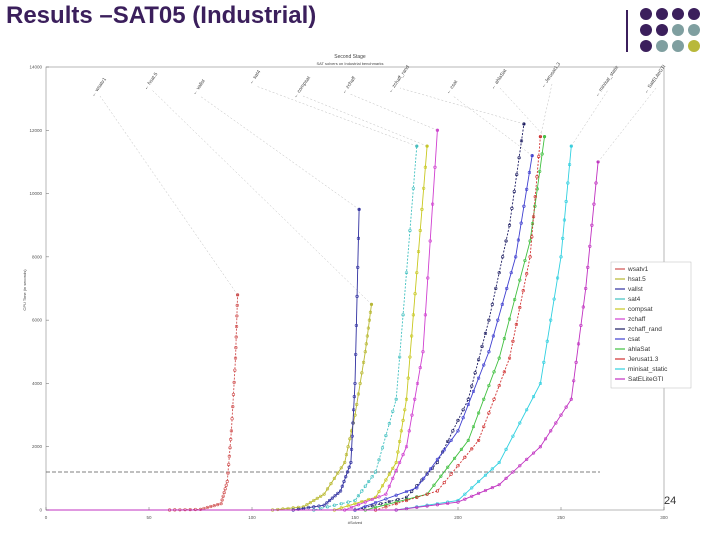 This screenshot has height=540, width=720. I want to click on y-tick-label: 12000, so click(35, 130).